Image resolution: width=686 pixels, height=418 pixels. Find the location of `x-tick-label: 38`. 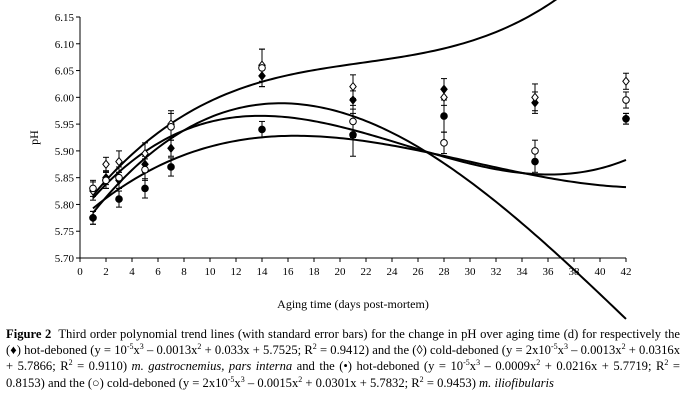

x-tick-label: 38 is located at coordinates (575, 272).